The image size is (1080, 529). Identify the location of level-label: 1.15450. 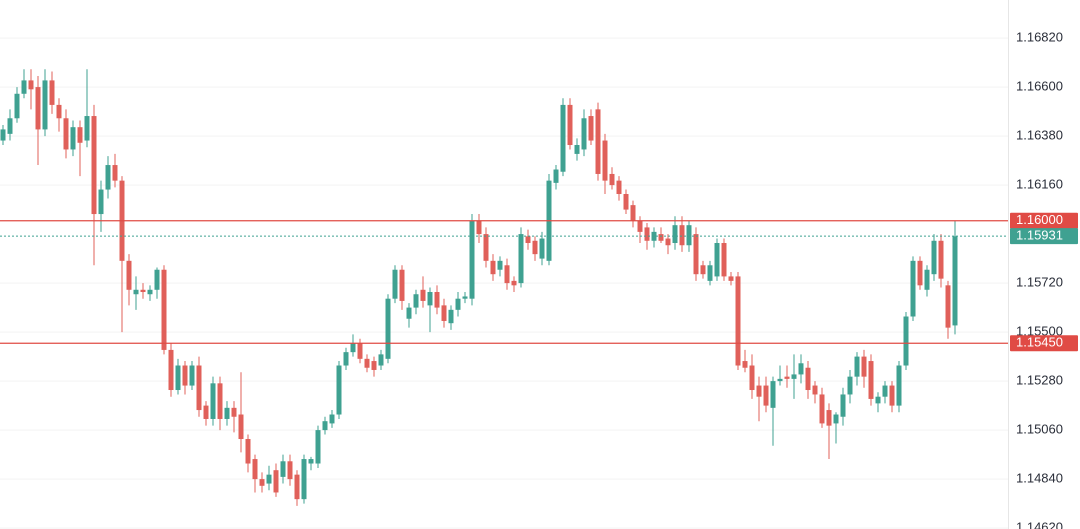
(1039, 342).